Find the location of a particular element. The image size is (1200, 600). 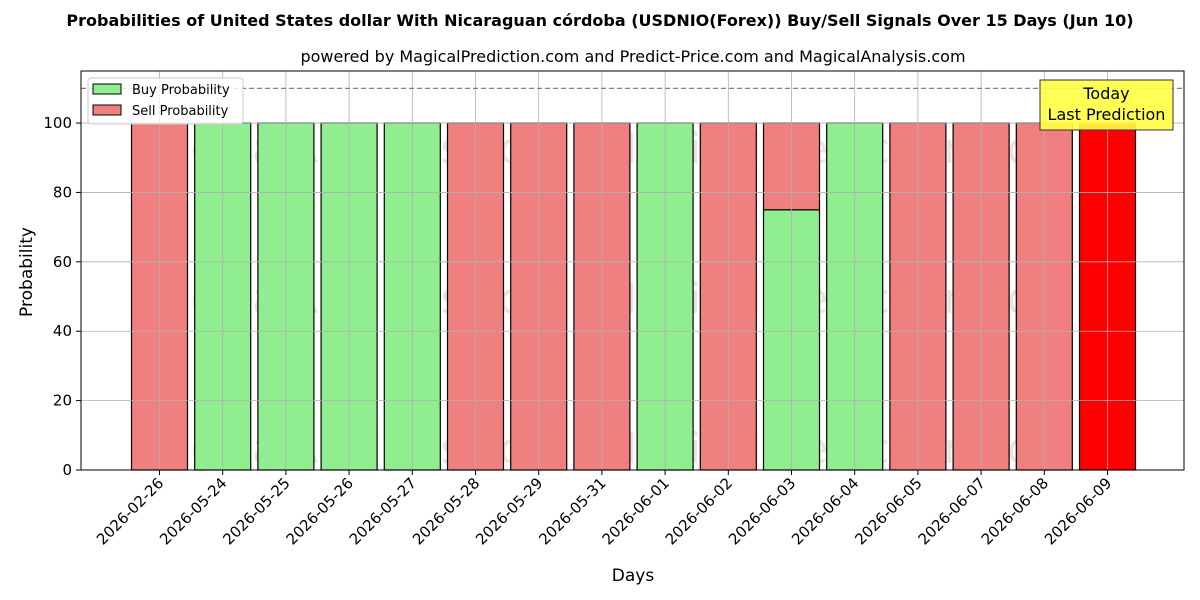

annotation-line-1: Today is located at coordinates (1105, 93).